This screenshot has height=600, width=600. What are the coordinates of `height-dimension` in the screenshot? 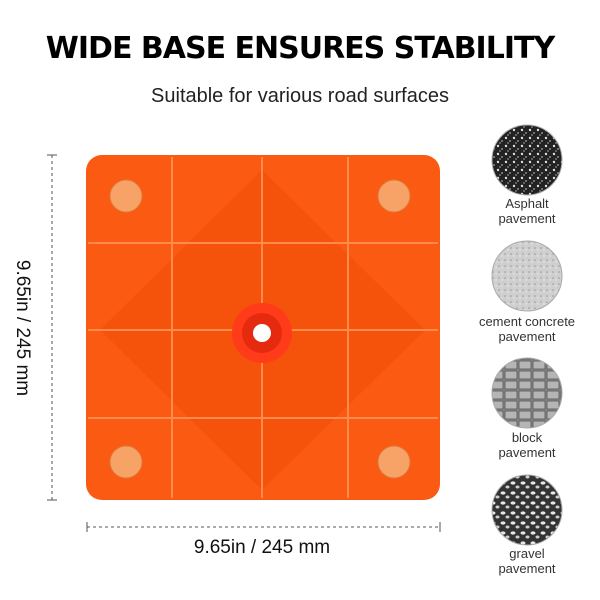 It's located at (52, 327).